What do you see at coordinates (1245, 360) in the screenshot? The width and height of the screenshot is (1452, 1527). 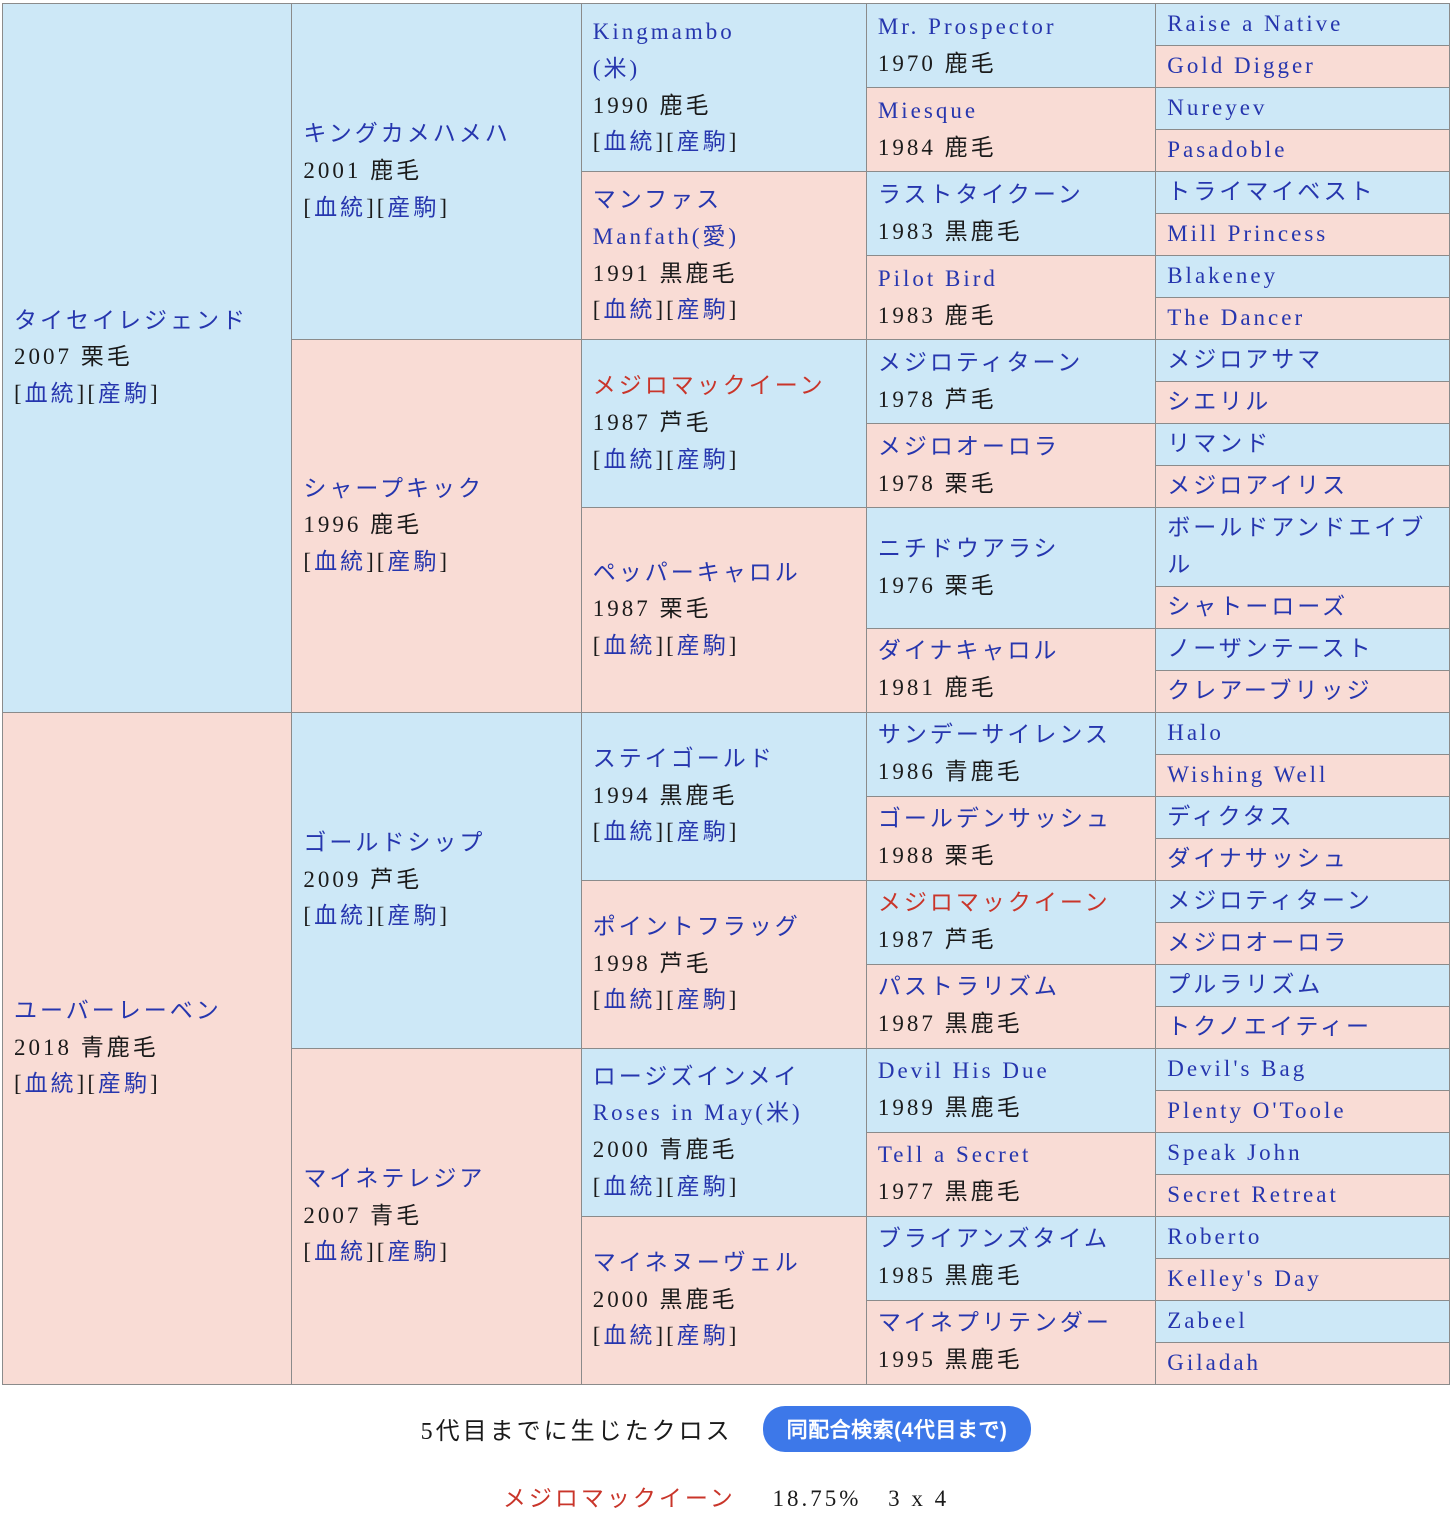 I see `horse-name-link: メジロアサマ` at bounding box center [1245, 360].